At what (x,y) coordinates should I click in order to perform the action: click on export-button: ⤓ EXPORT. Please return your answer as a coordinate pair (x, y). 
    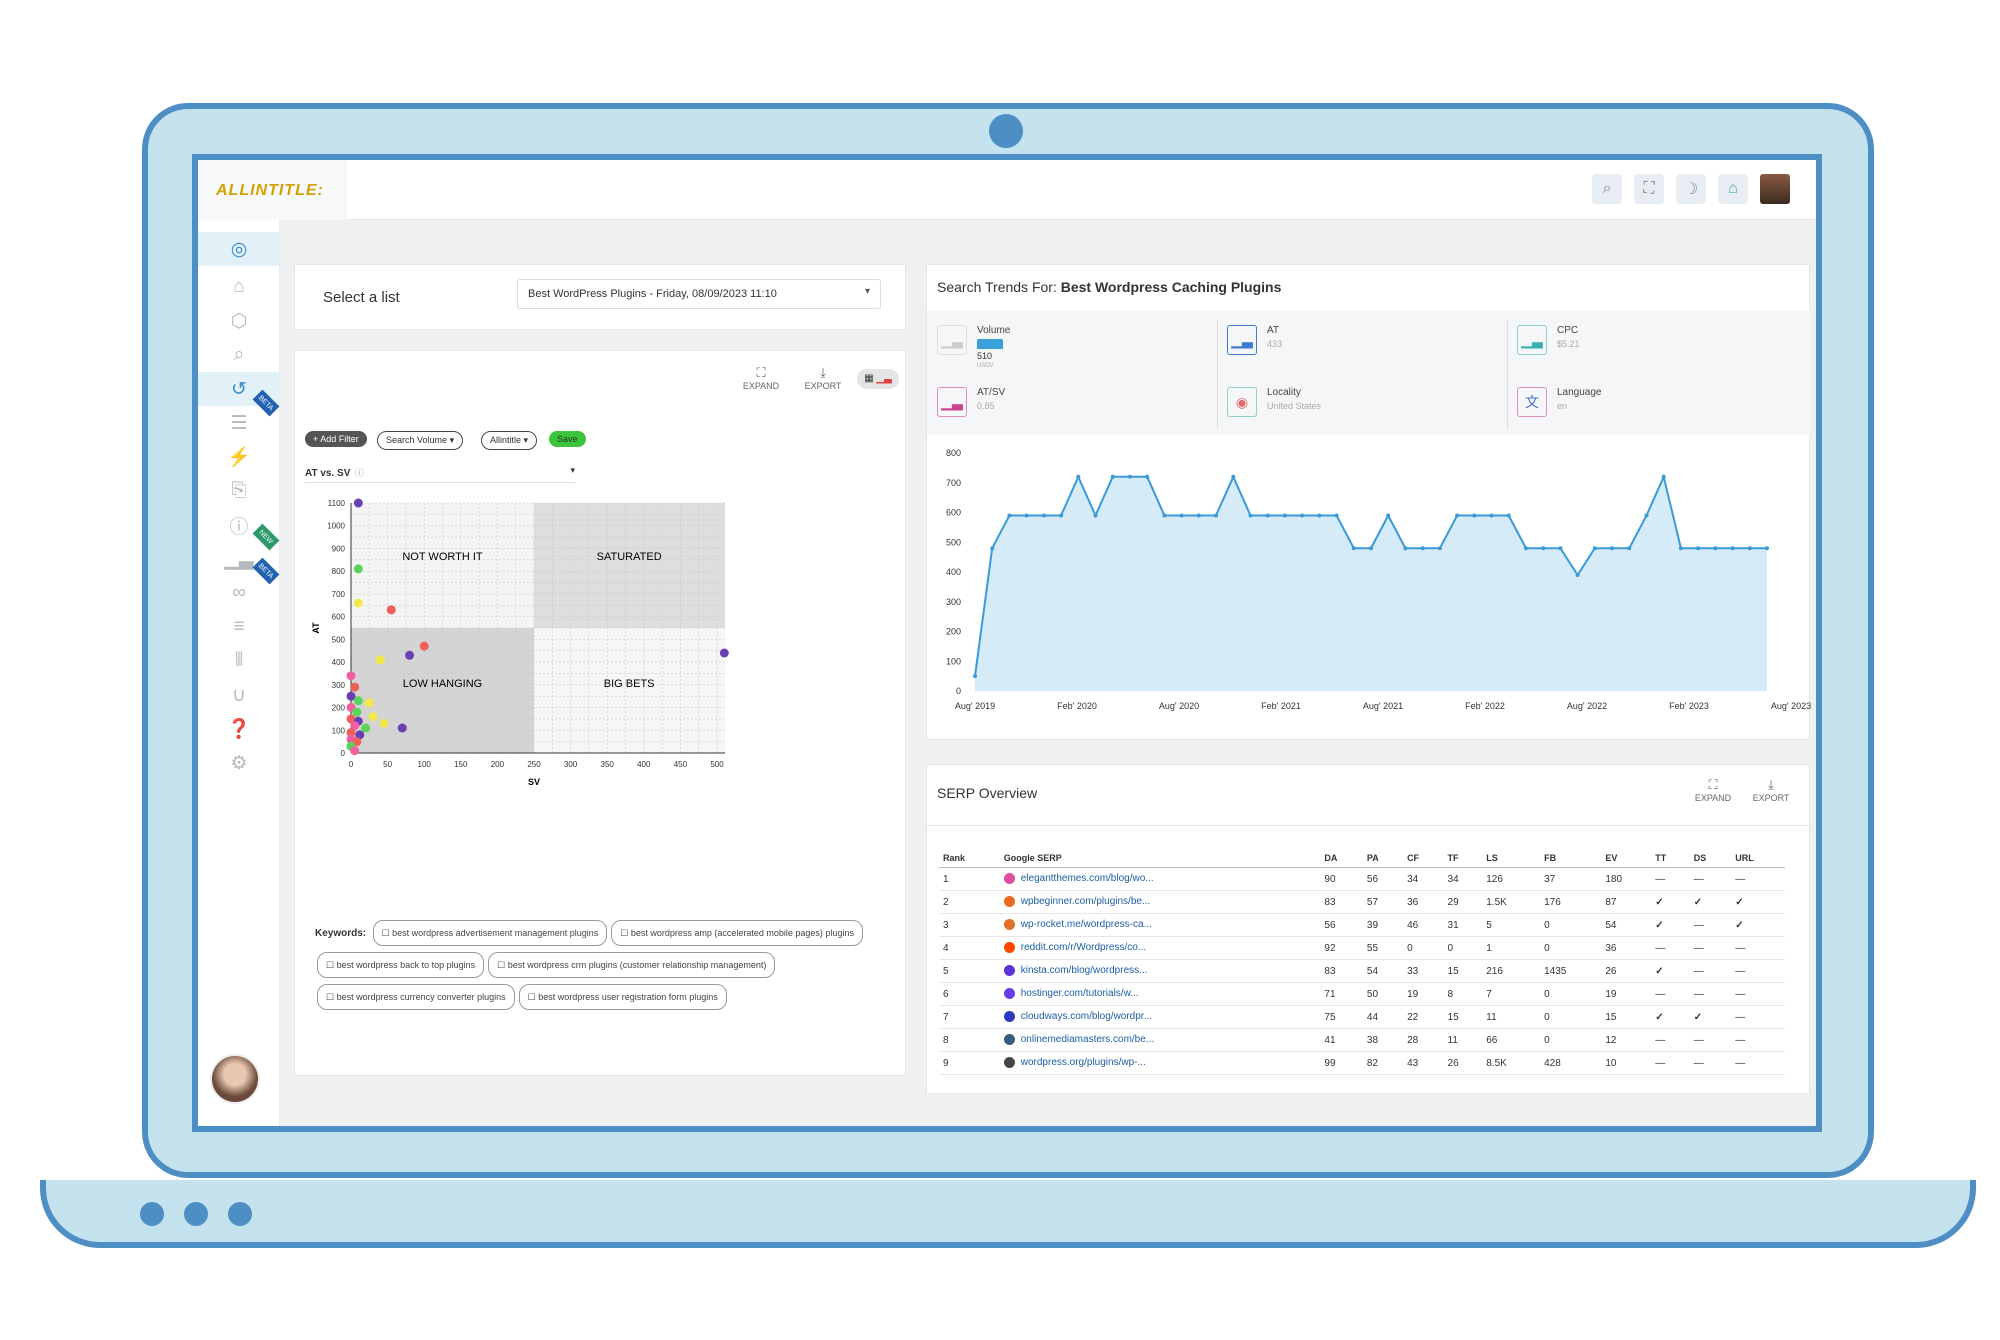
    Looking at the image, I should click on (823, 378).